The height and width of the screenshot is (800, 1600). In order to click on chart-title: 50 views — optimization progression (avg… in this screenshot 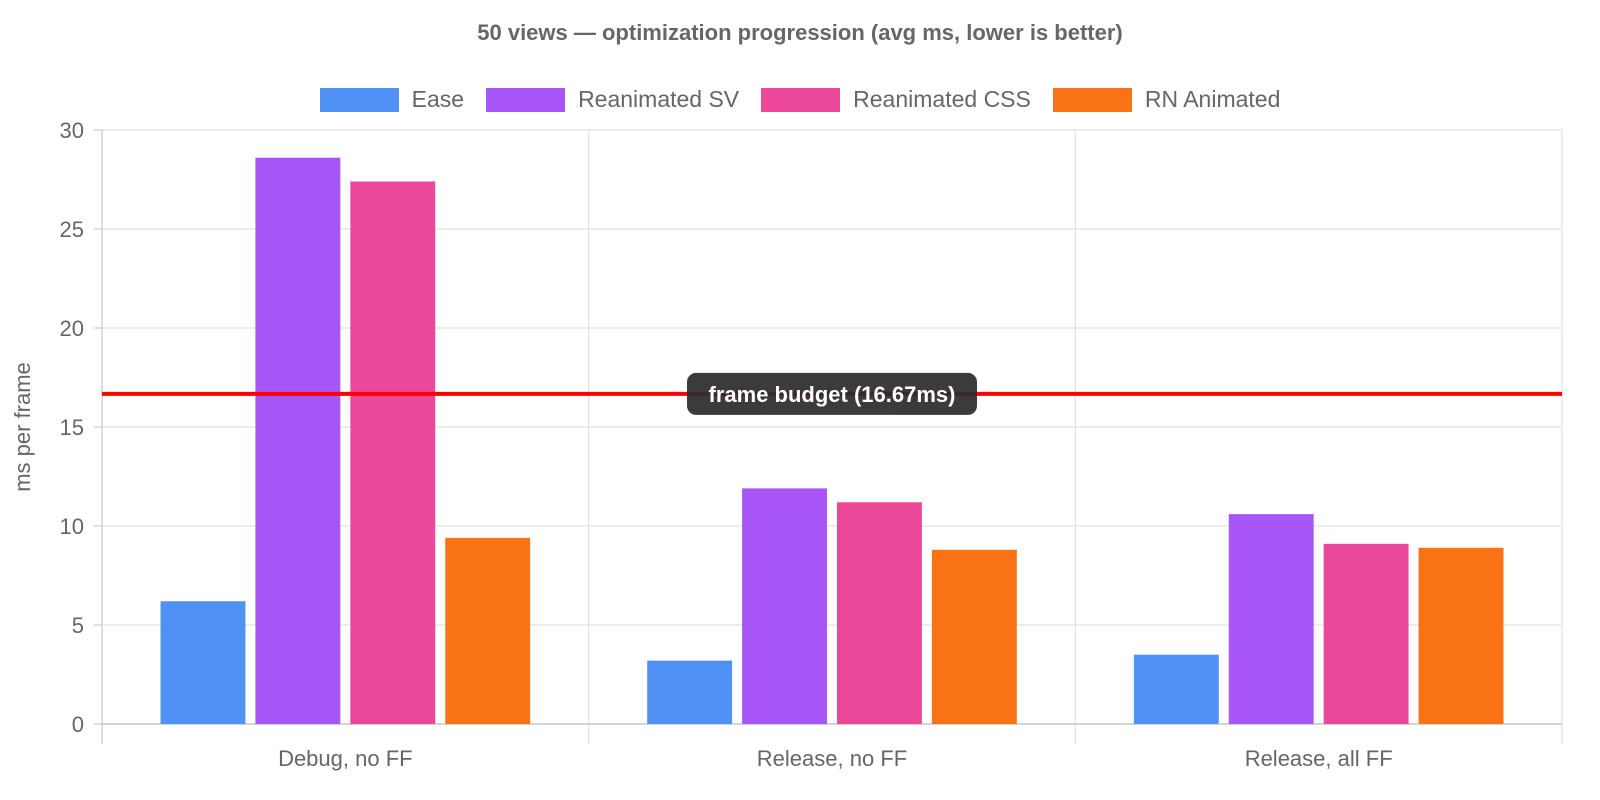, I will do `click(800, 32)`.